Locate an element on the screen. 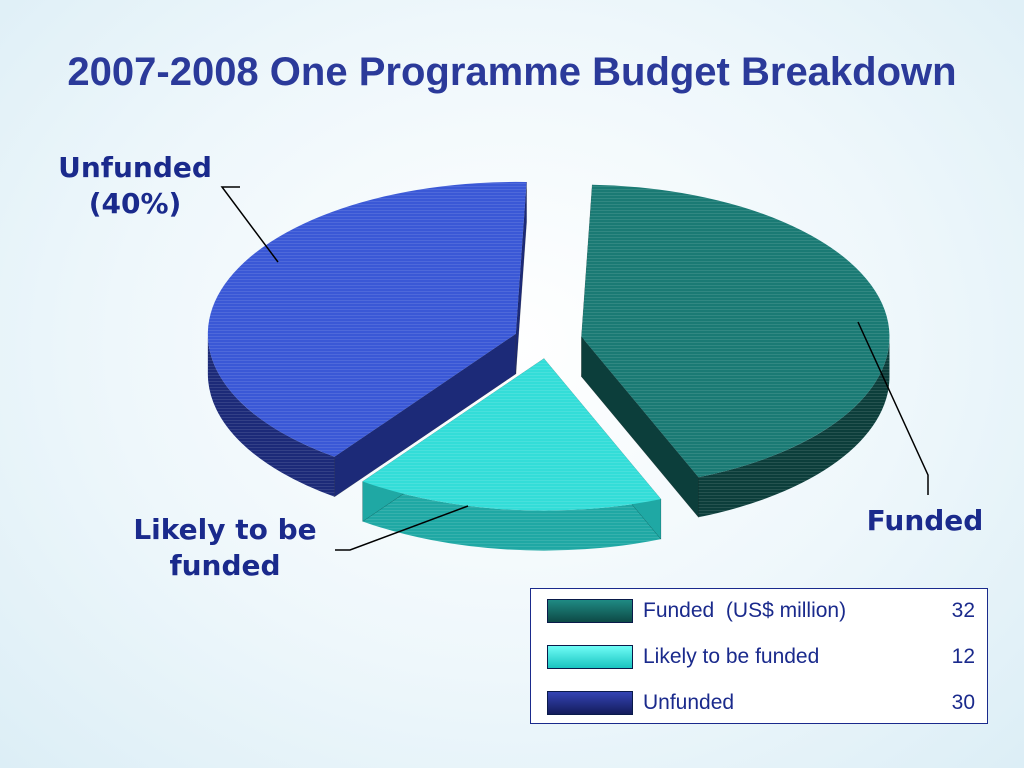 The image size is (1024, 768). legend-value-likely: 12 is located at coordinates (963, 656).